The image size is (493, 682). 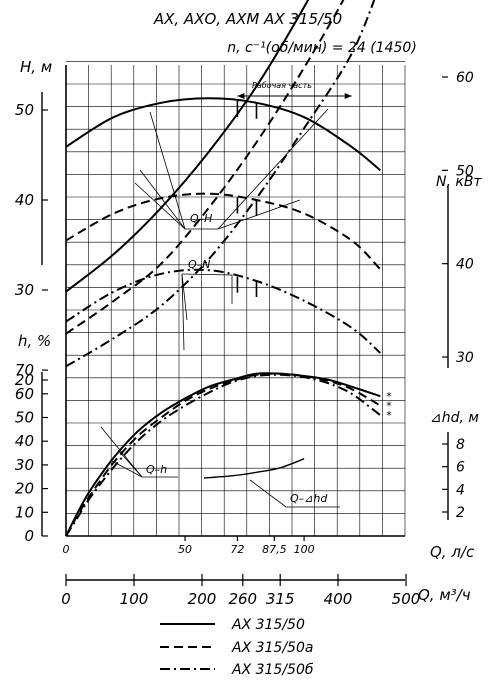 I want to click on eta-tick-label: 70, so click(x=24, y=370).